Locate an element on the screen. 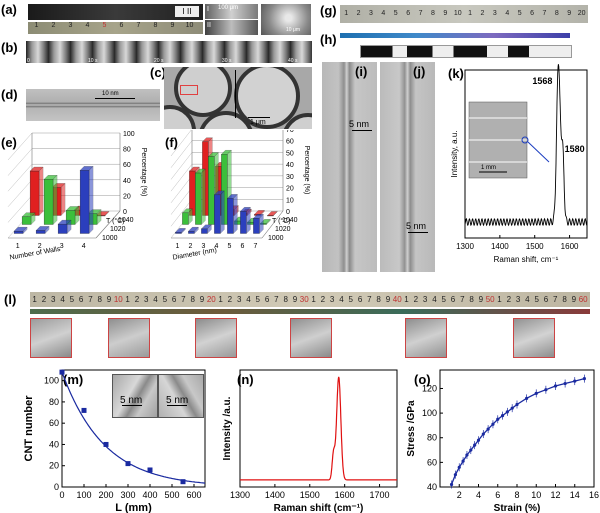  x-tick-label: 1400 is located at coordinates (500, 246).